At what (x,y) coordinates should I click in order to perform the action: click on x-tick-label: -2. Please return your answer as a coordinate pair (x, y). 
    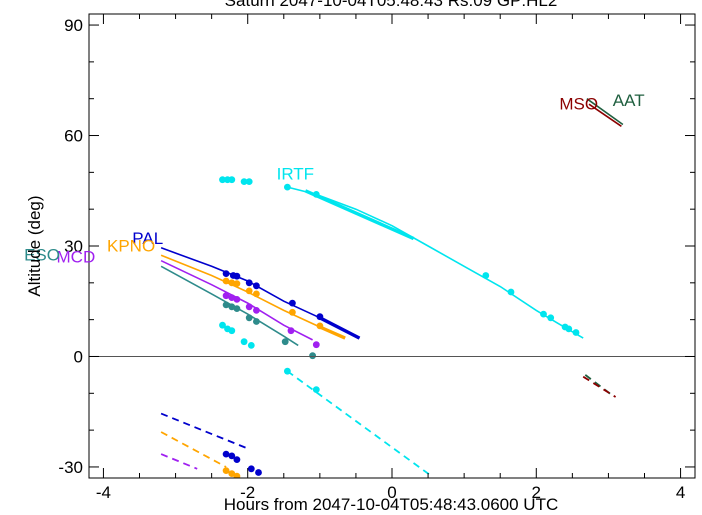
    Looking at the image, I should click on (247, 492).